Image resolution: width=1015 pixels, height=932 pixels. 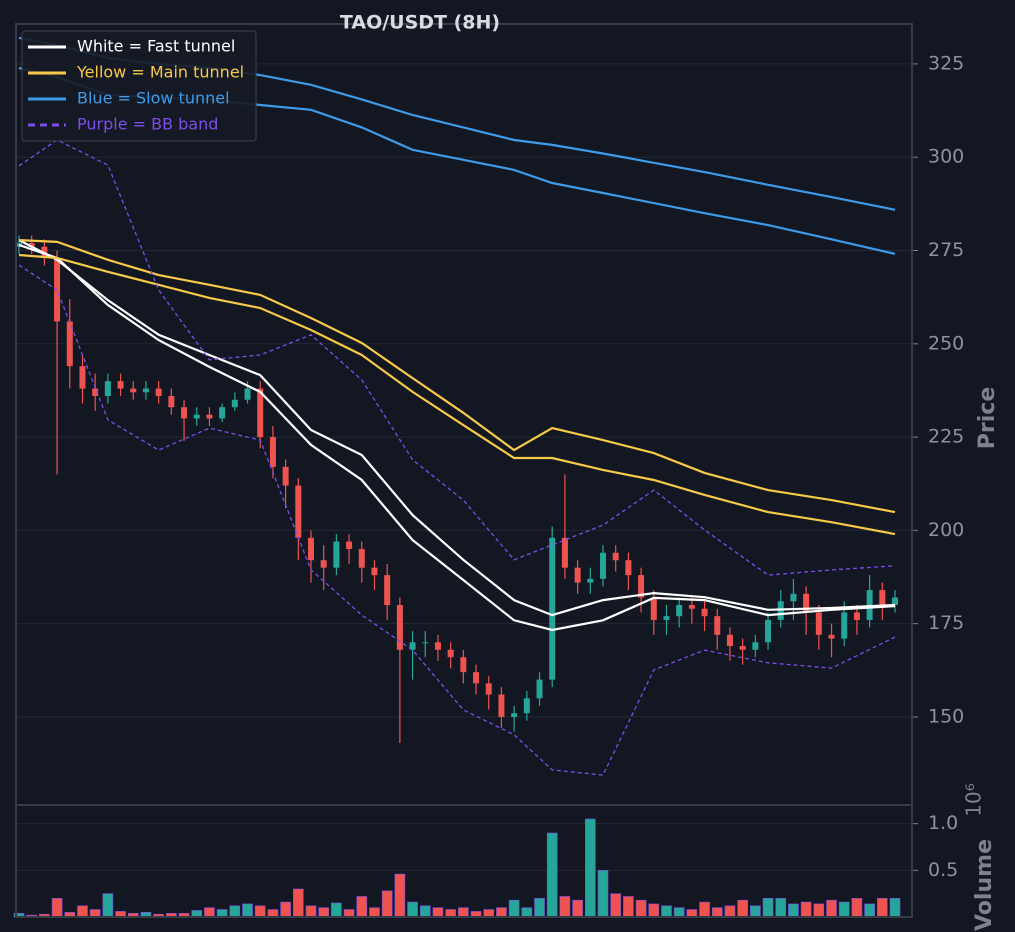 I want to click on y-tick-label: 175, so click(x=946, y=623).